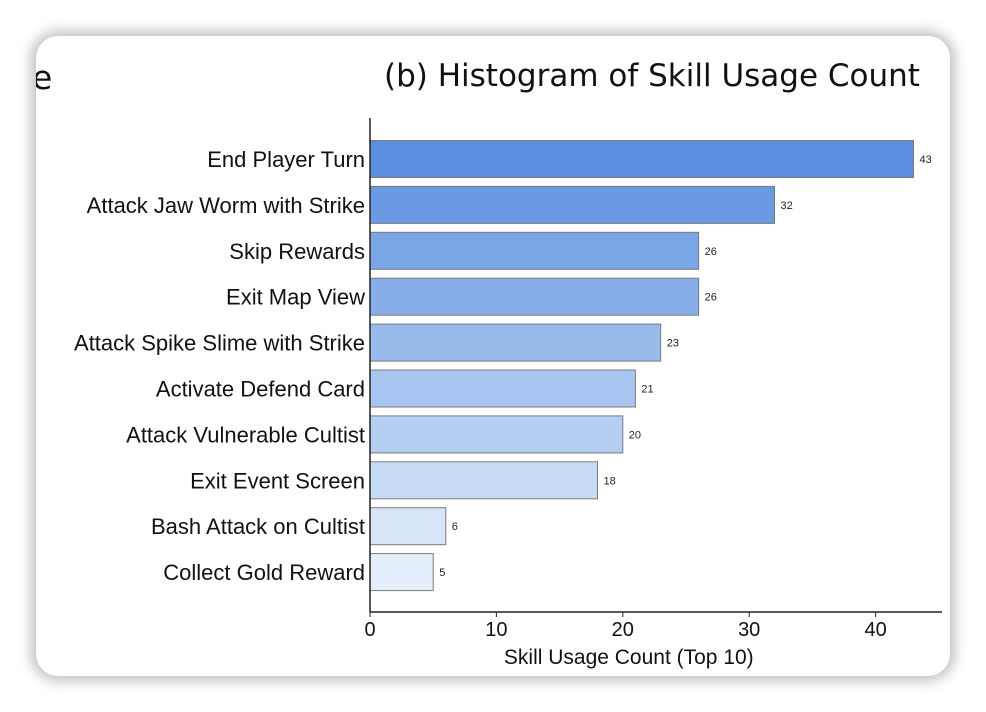  What do you see at coordinates (297, 251) in the screenshot?
I see `category-label: Skip Rewards` at bounding box center [297, 251].